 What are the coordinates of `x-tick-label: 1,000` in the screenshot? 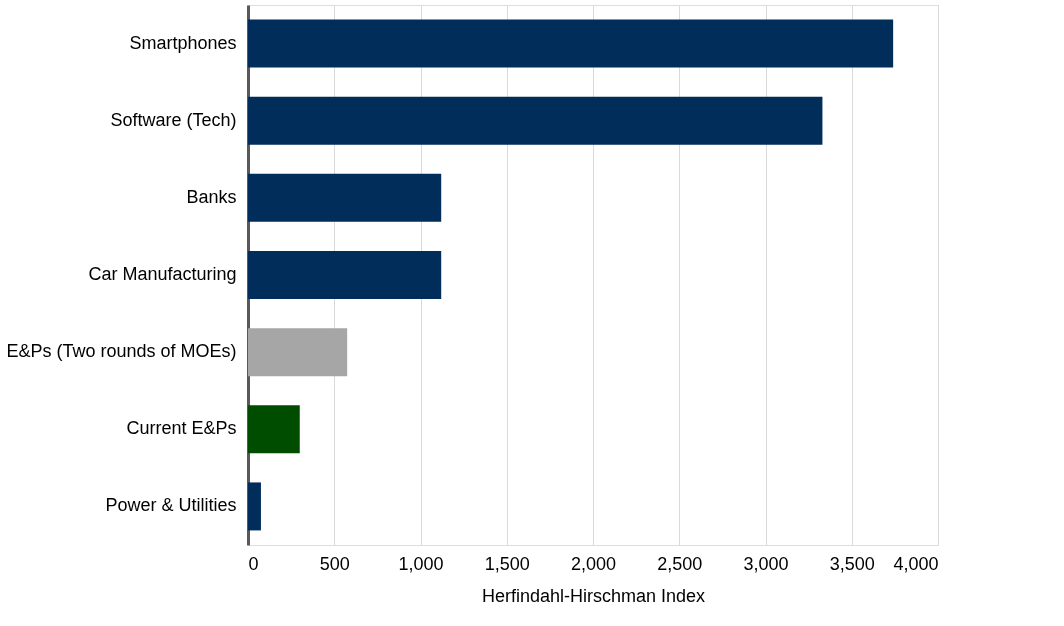 It's located at (421, 563).